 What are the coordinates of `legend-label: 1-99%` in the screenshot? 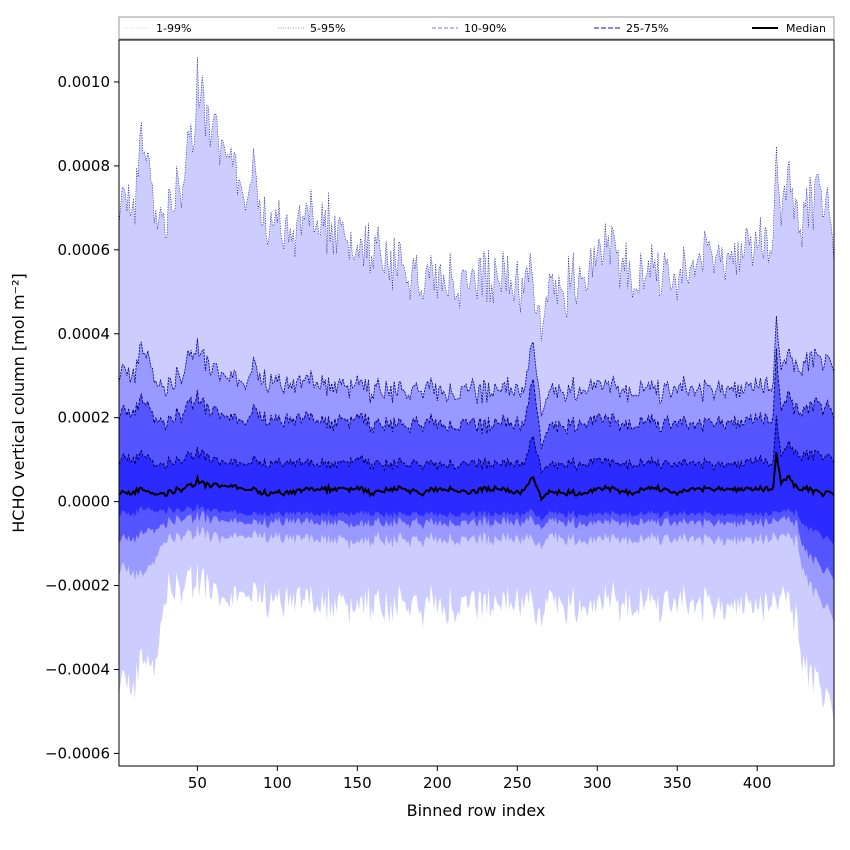 It's located at (173, 28).